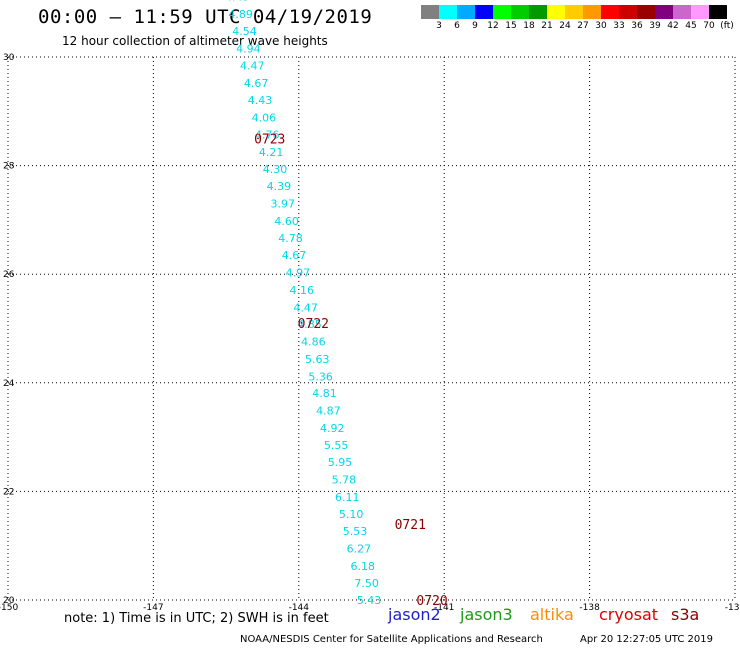 The image size is (740, 650). I want to click on mission-label-cryosat: cryosat, so click(629, 614).